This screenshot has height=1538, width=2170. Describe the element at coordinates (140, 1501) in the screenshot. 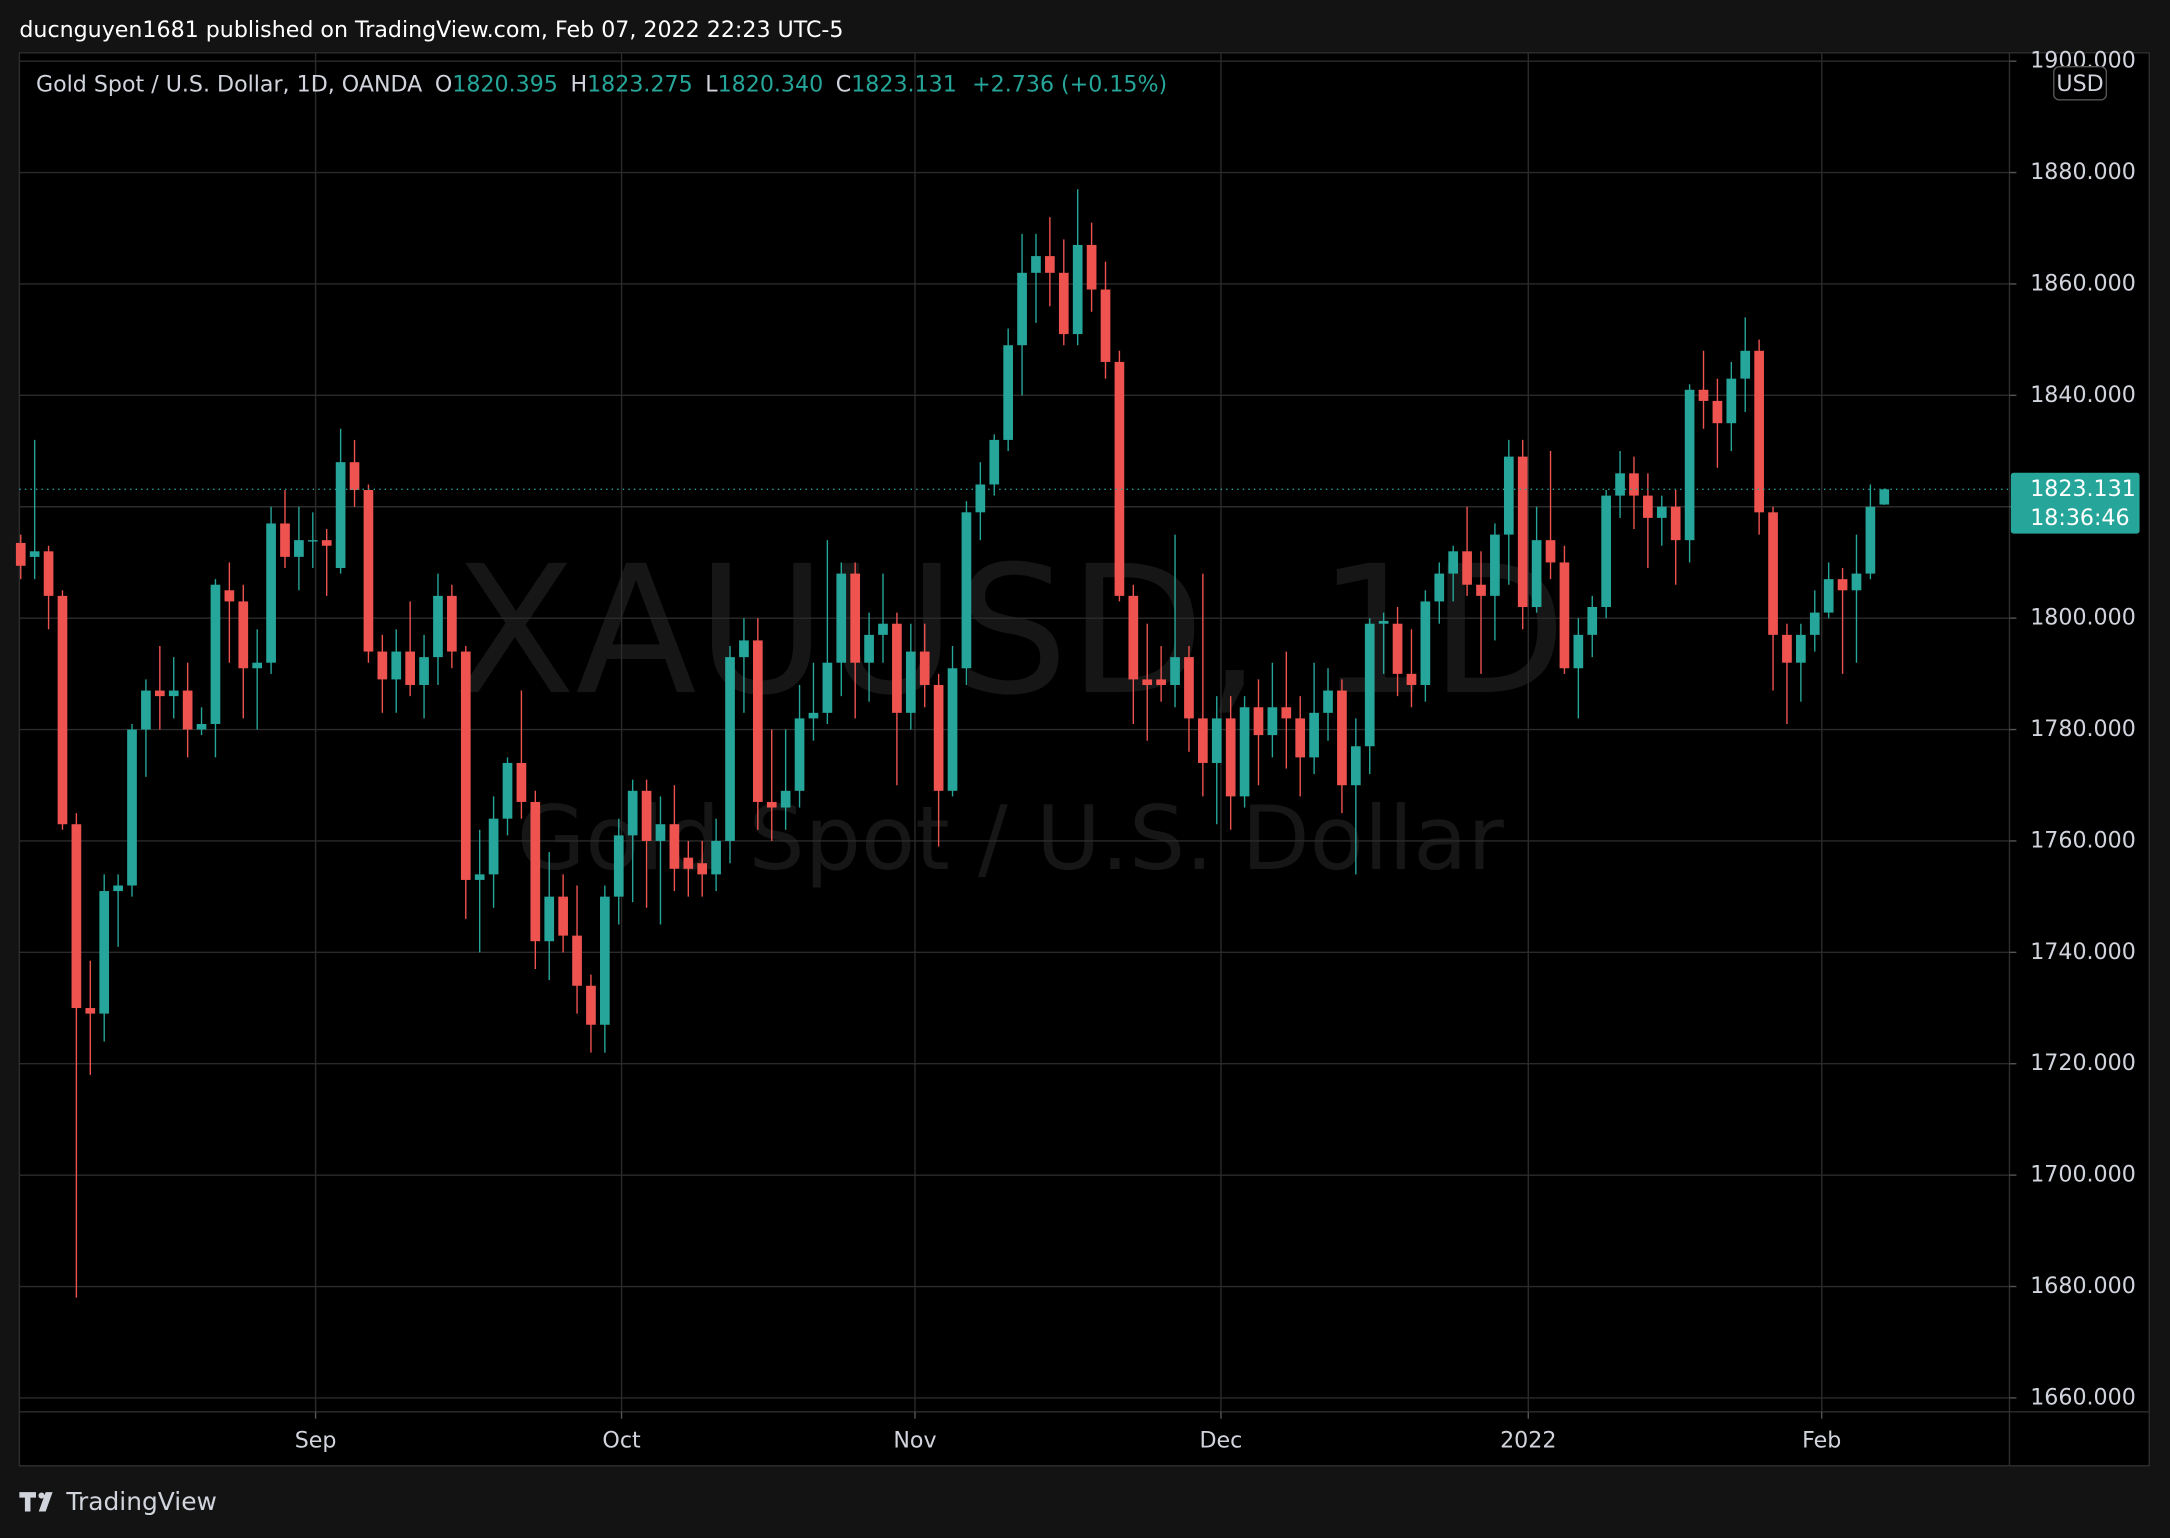

I see `brand-name: TradingView` at that location.